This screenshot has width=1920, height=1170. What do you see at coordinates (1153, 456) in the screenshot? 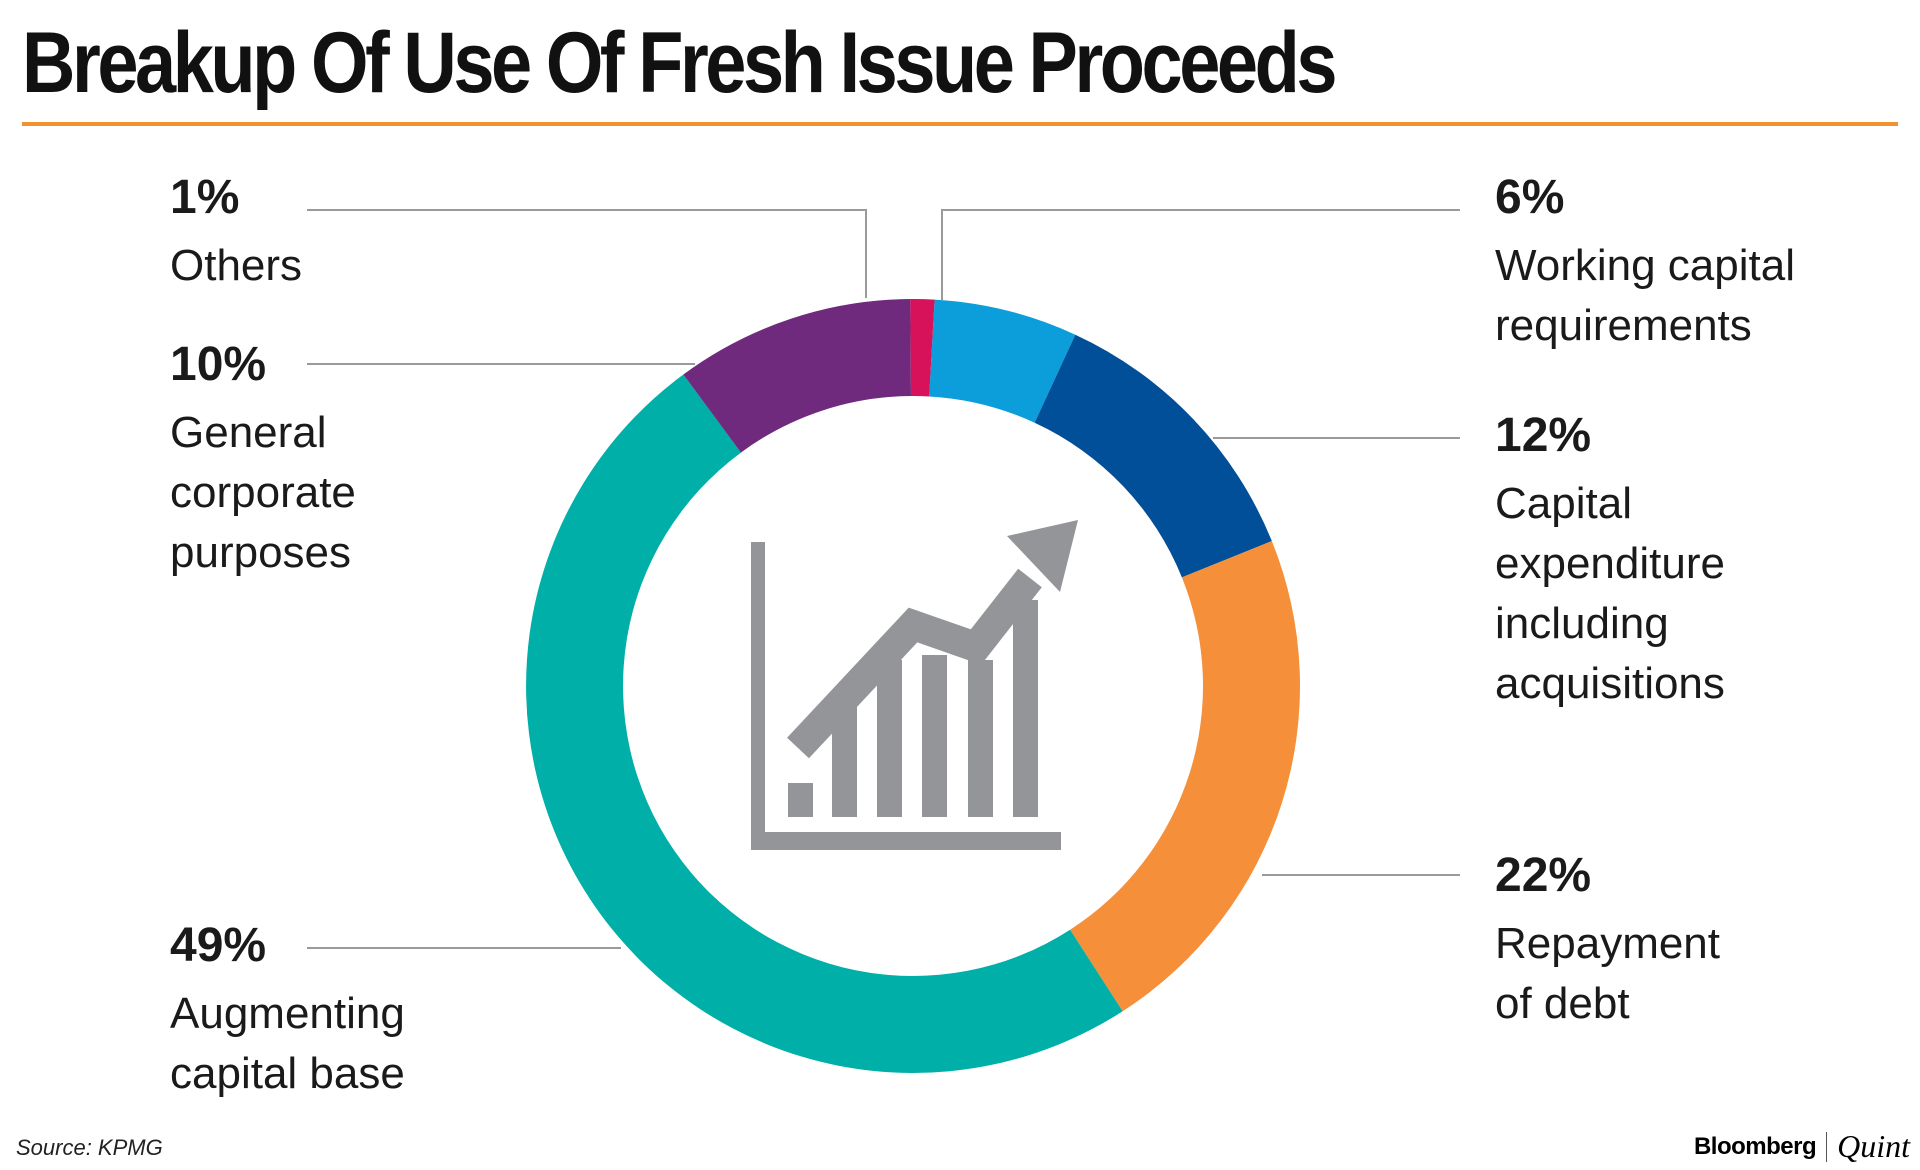
I see `slice-capital-expenditure` at bounding box center [1153, 456].